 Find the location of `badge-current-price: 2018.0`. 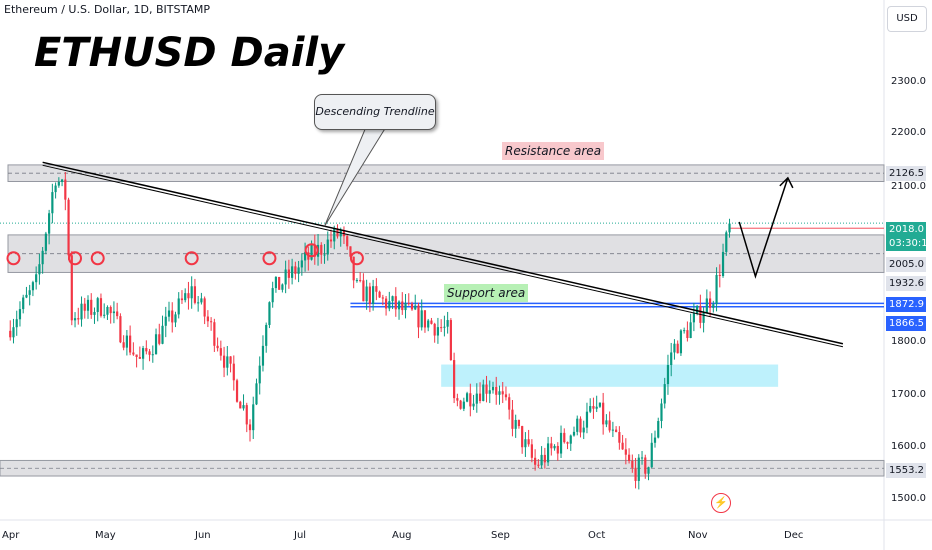

badge-current-price: 2018.0 is located at coordinates (906, 229).